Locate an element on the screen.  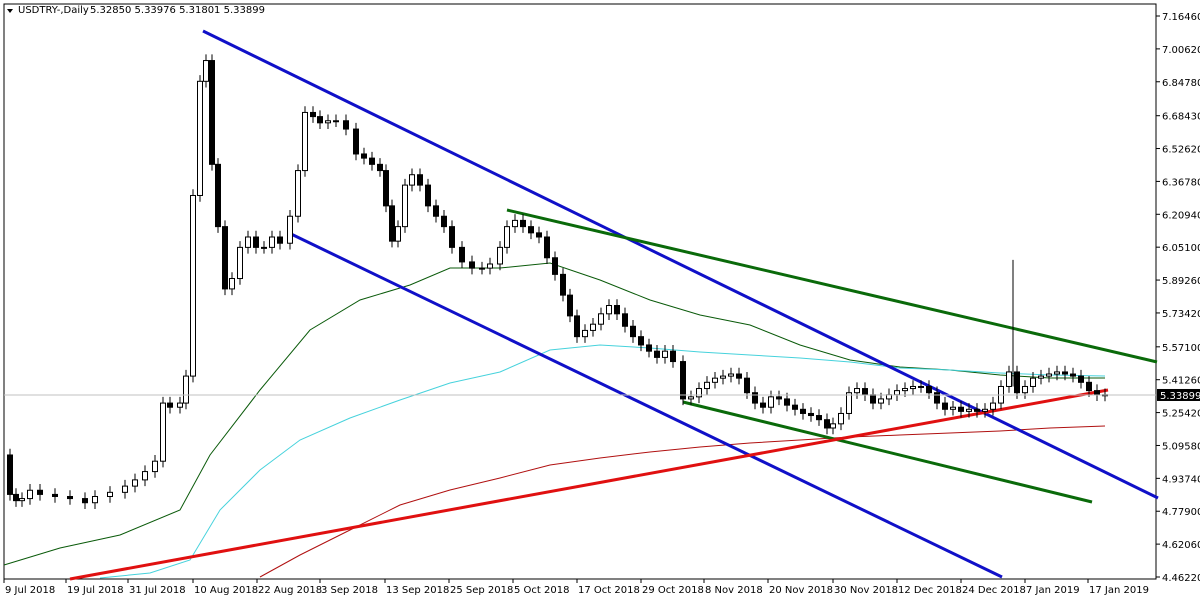
x-tick-label: 9 Jul 2018 is located at coordinates (30, 590).